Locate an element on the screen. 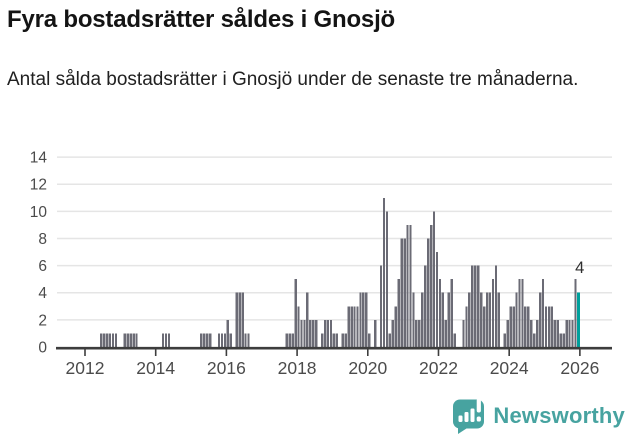 This screenshot has width=631, height=439. x-axis-tick-label: 2024 is located at coordinates (509, 368).